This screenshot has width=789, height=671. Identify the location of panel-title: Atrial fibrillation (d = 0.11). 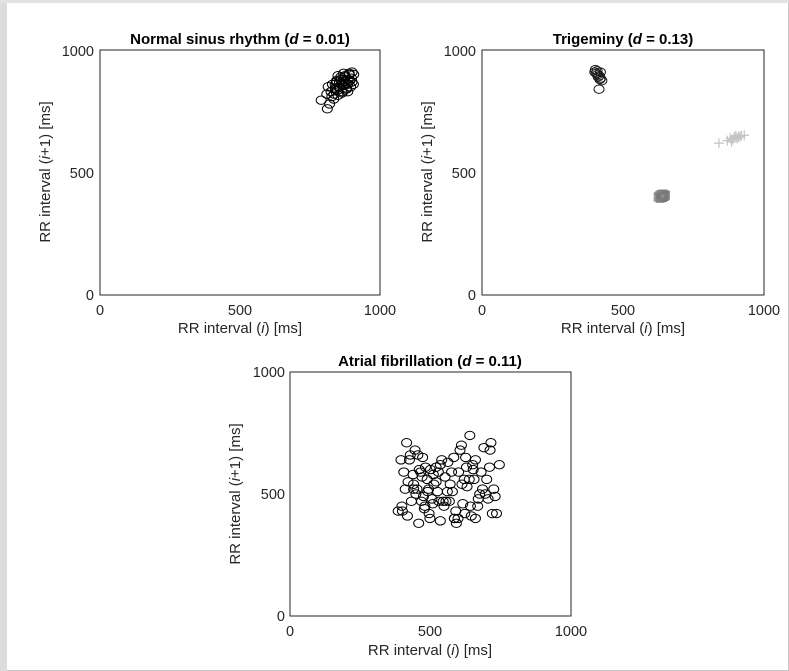
(430, 361).